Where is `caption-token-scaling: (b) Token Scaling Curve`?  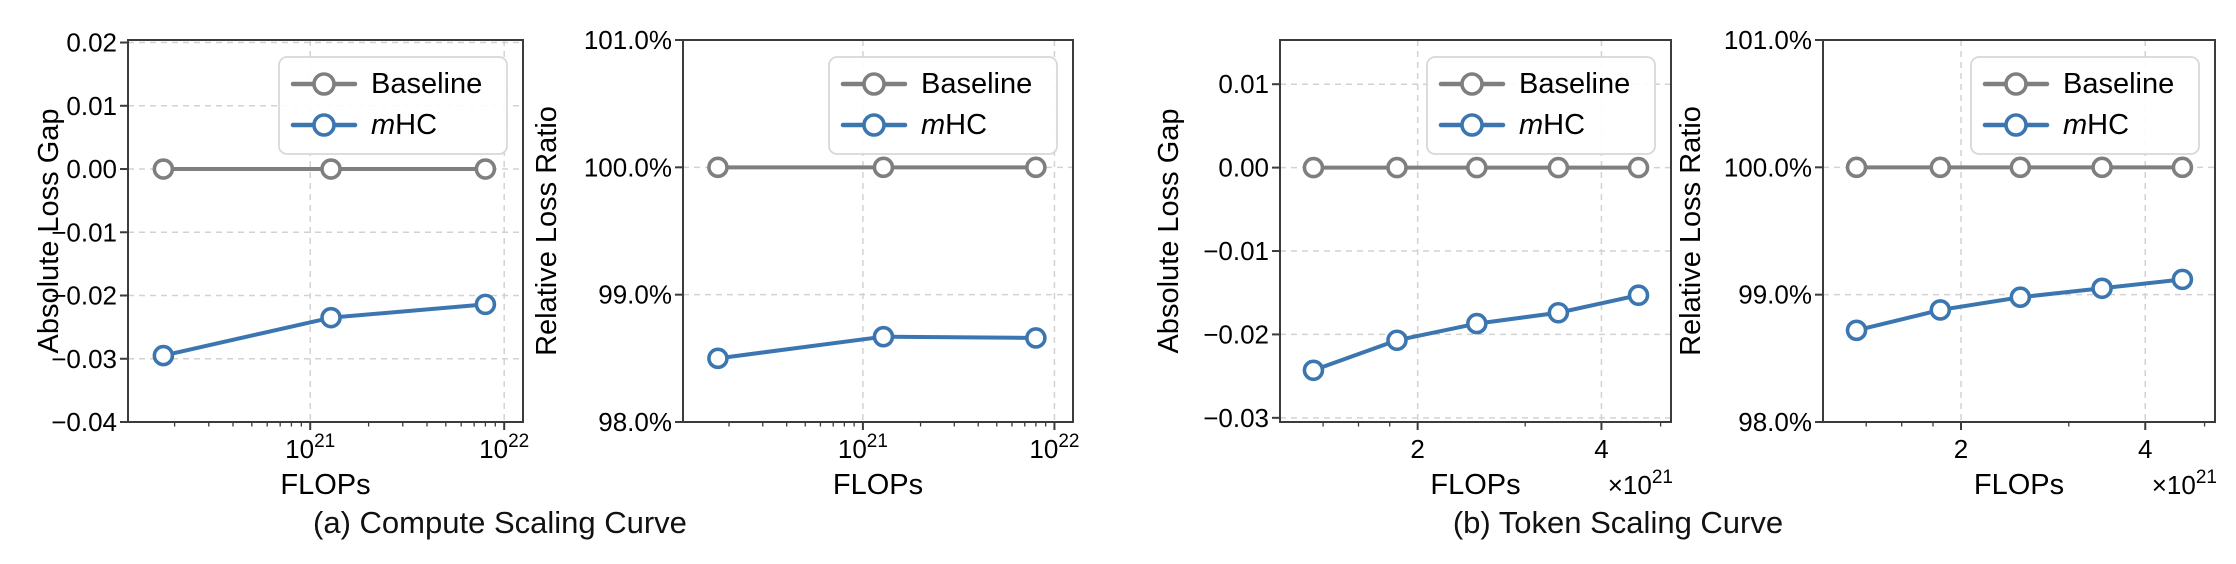 caption-token-scaling: (b) Token Scaling Curve is located at coordinates (1618, 522).